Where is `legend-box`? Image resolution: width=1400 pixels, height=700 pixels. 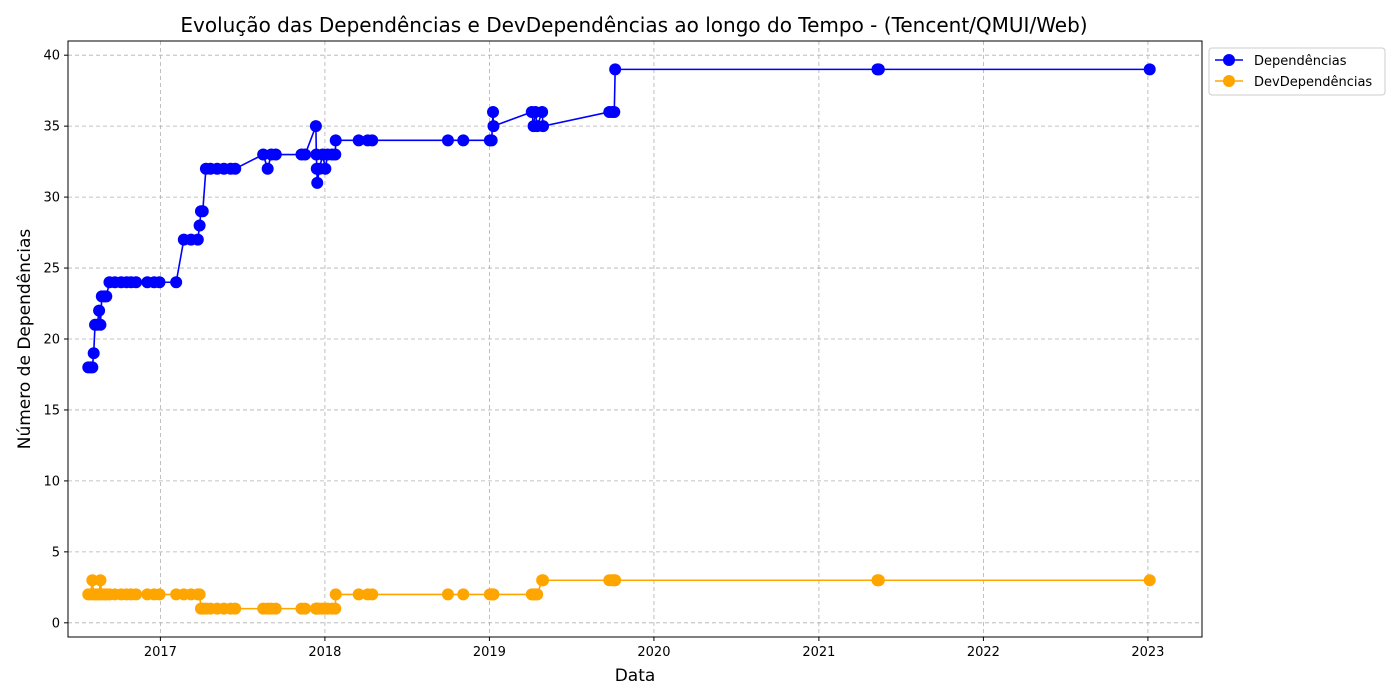 legend-box is located at coordinates (1297, 71).